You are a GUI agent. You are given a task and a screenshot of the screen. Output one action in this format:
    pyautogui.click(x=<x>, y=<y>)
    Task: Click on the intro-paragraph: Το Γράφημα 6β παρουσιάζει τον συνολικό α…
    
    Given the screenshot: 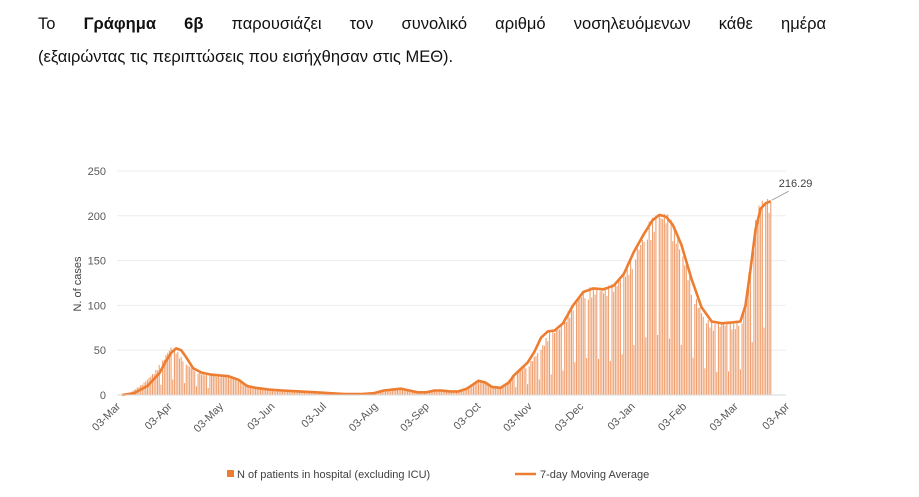 What is the action you would take?
    pyautogui.click(x=432, y=41)
    